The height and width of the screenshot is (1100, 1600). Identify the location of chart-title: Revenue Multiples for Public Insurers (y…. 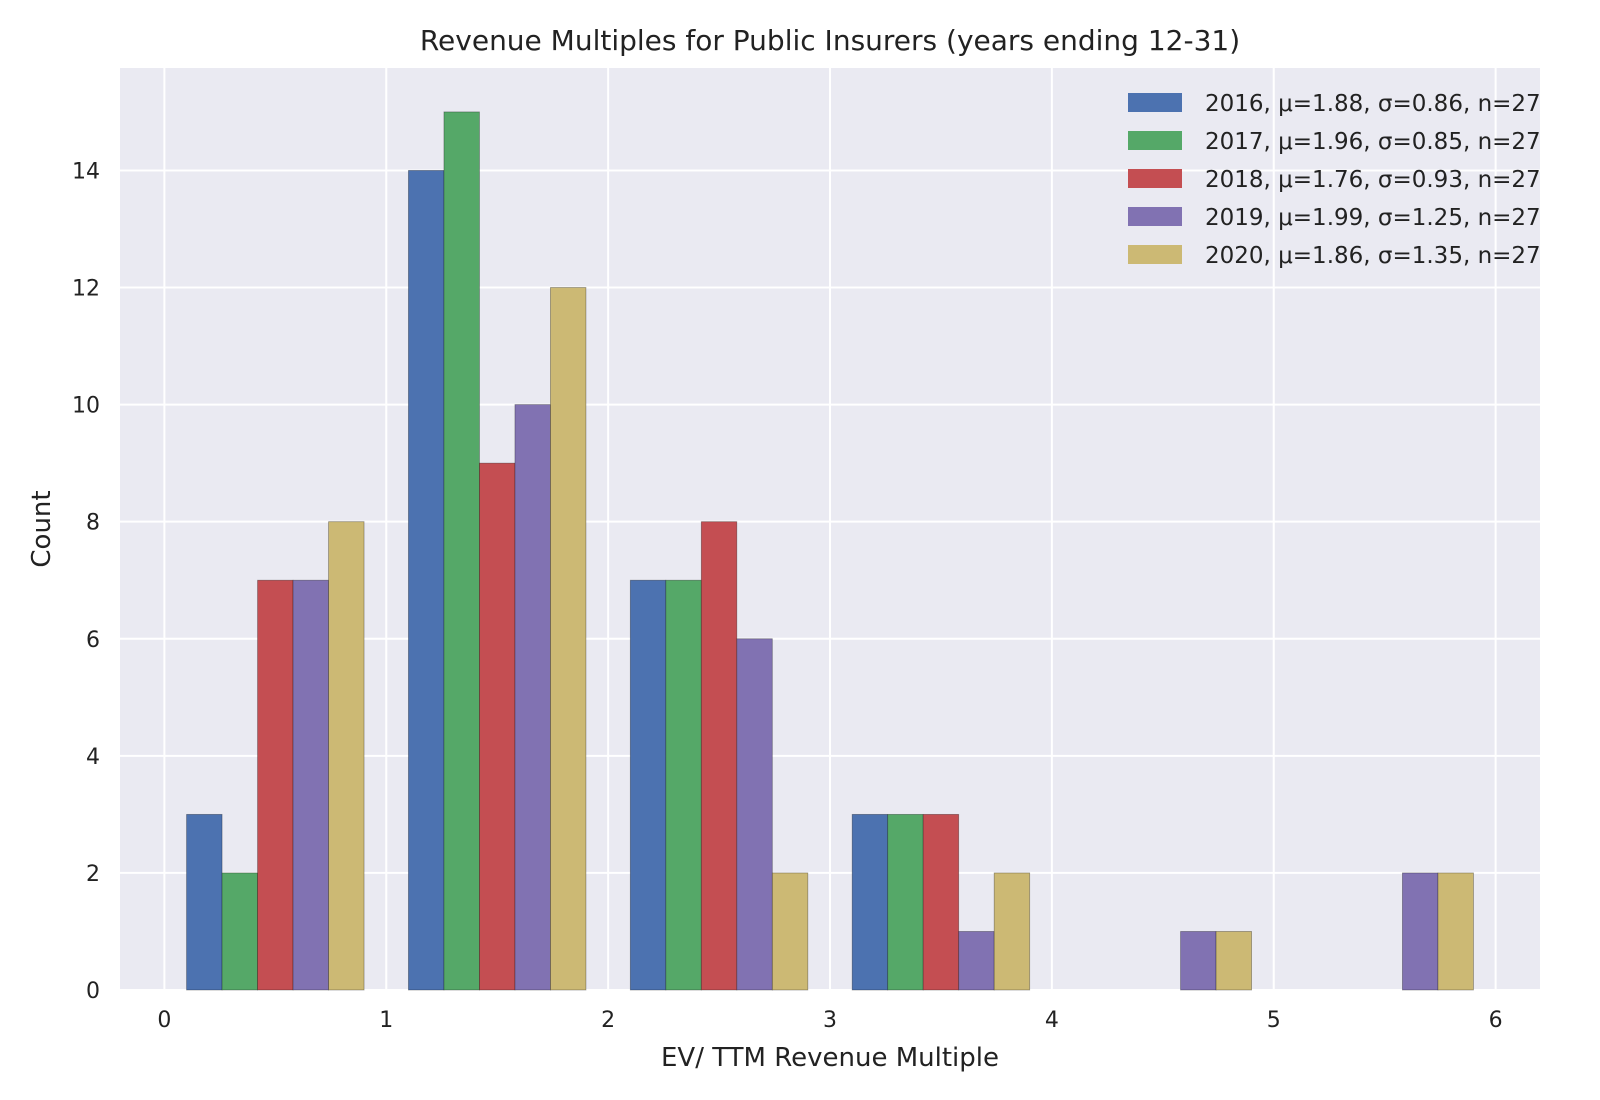
(830, 40).